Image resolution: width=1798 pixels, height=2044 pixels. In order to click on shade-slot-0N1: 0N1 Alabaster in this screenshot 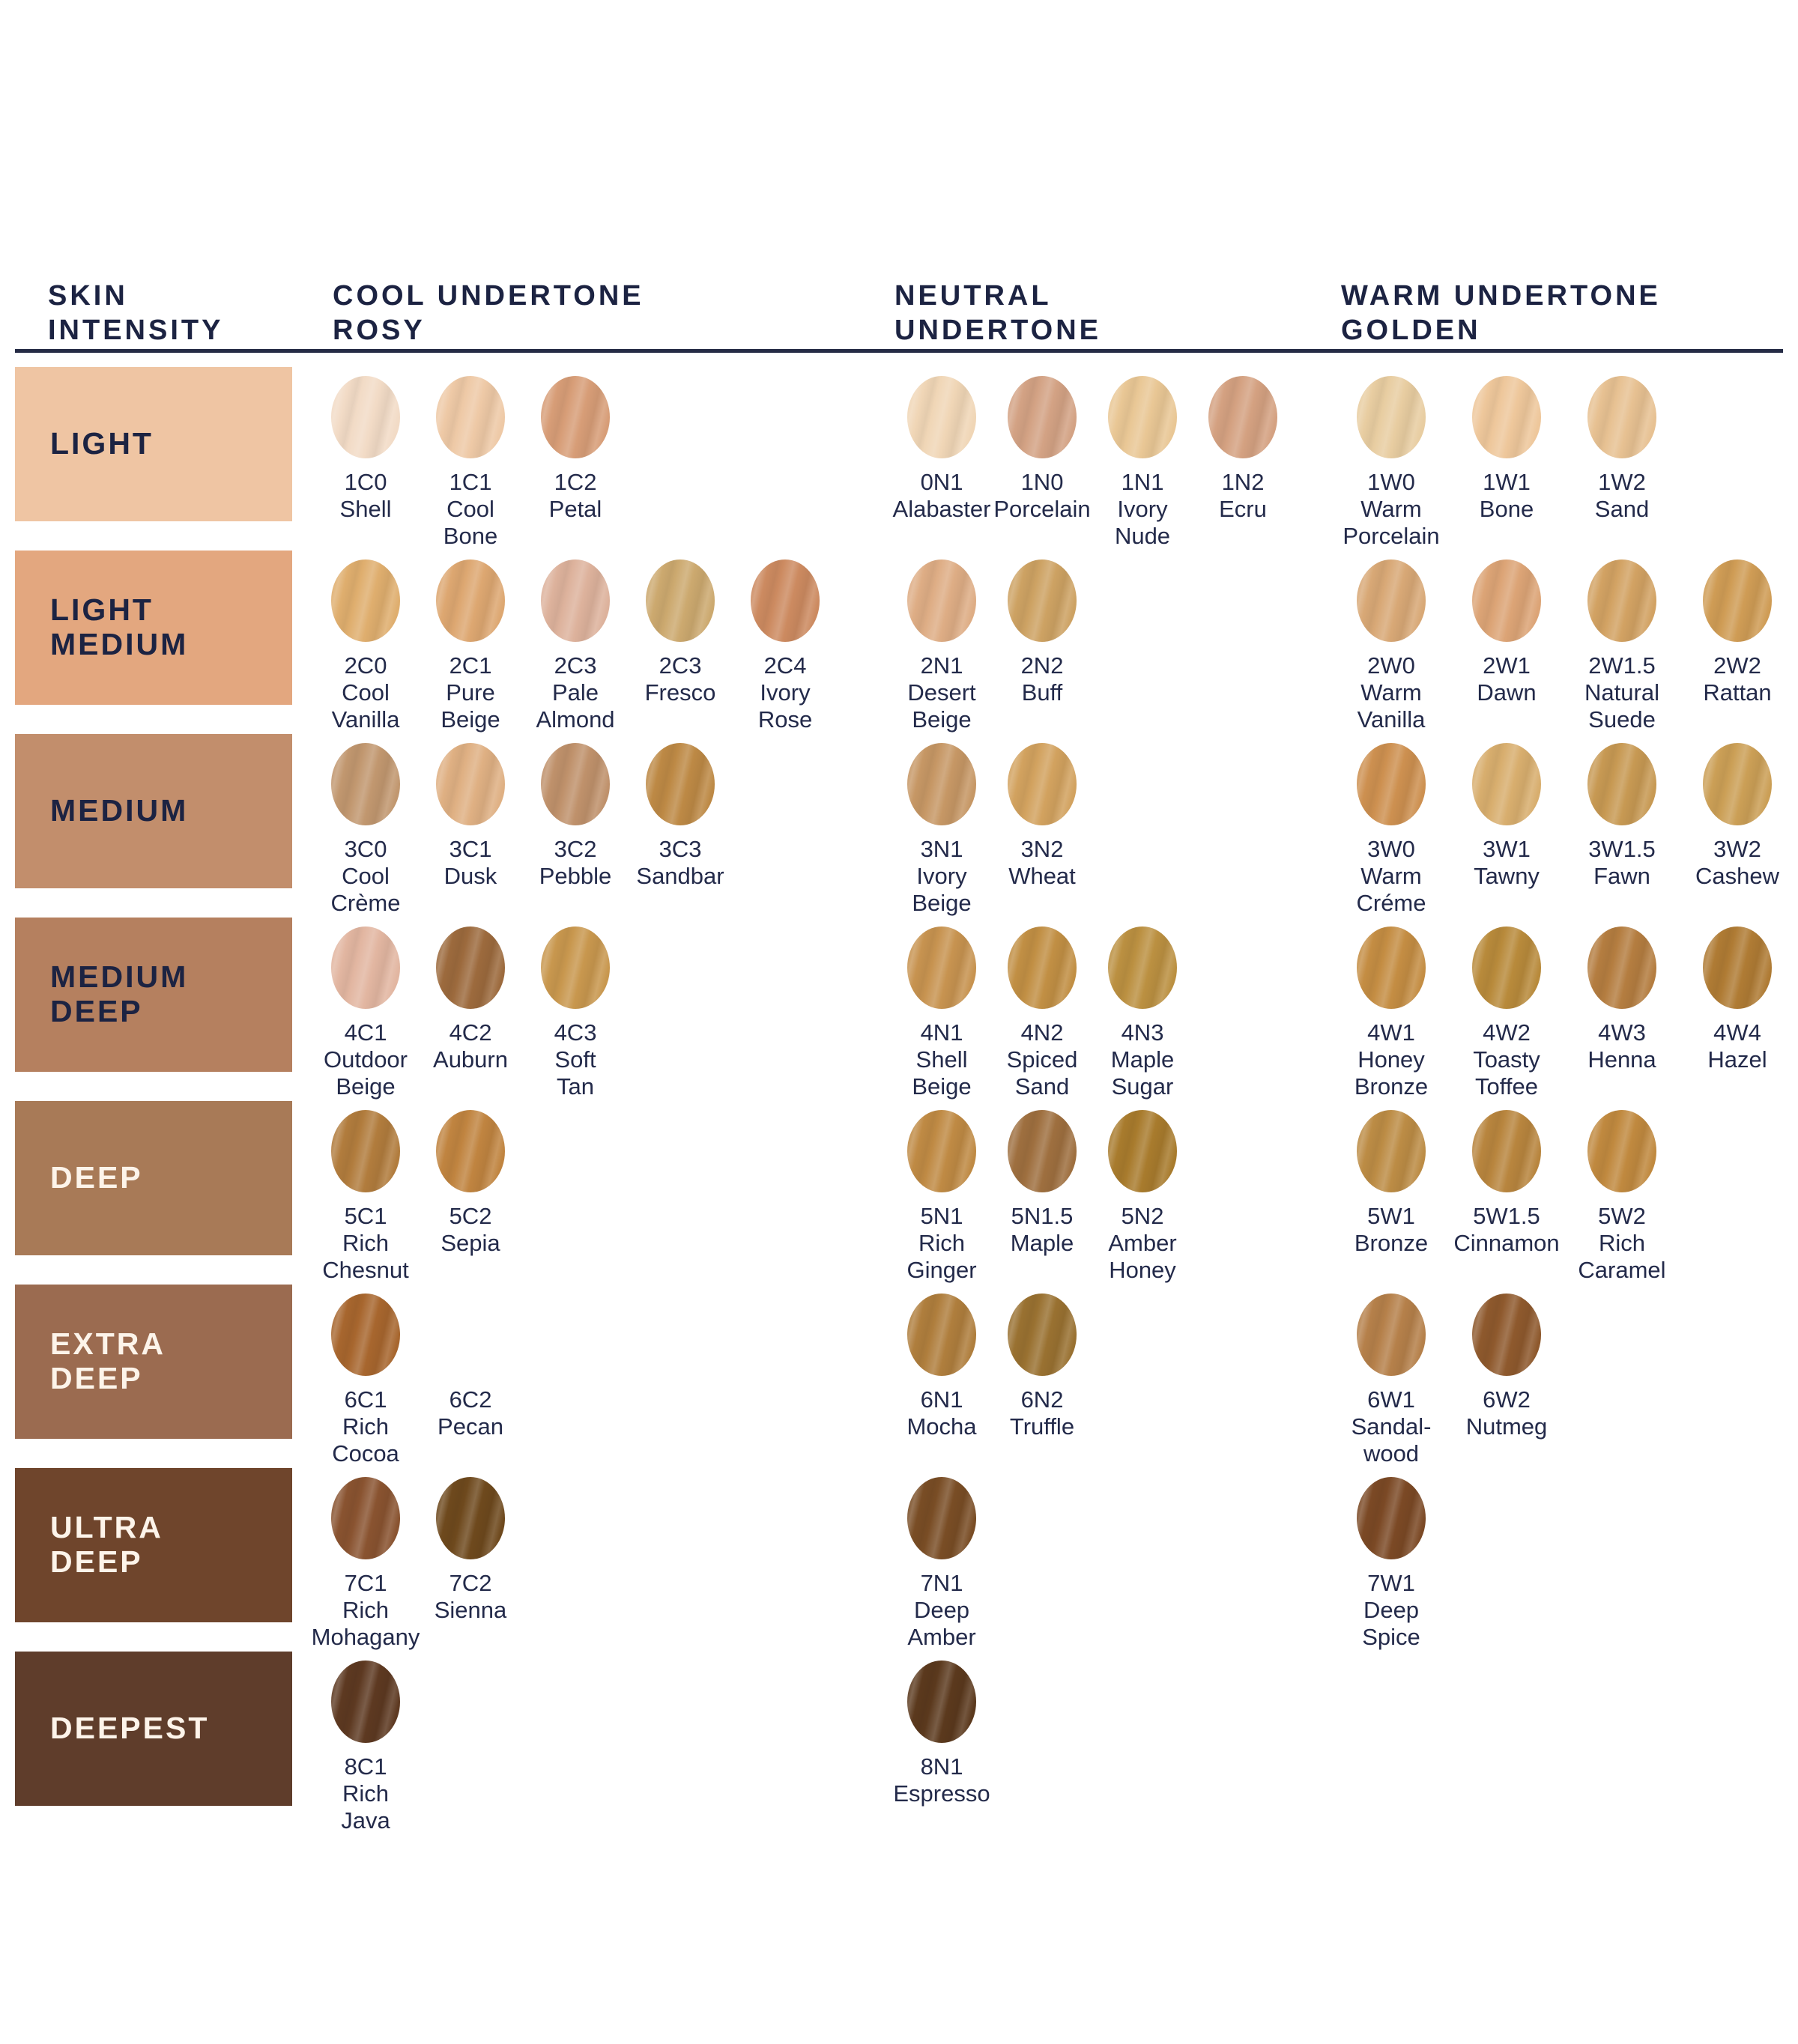, I will do `click(942, 445)`.